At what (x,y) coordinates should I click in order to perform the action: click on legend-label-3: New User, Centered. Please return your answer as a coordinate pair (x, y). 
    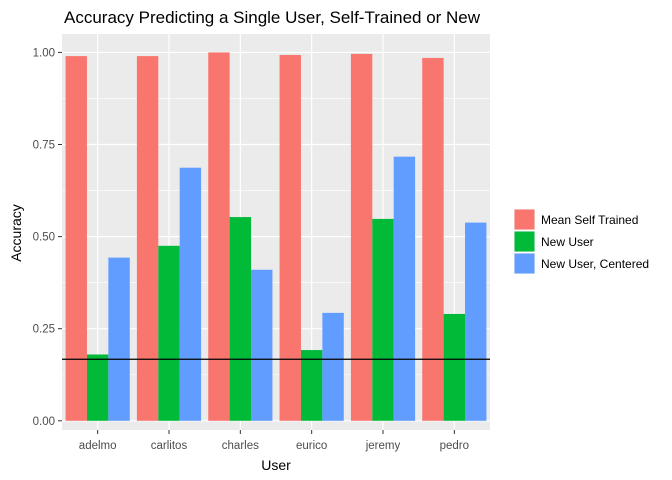
    Looking at the image, I should click on (595, 264).